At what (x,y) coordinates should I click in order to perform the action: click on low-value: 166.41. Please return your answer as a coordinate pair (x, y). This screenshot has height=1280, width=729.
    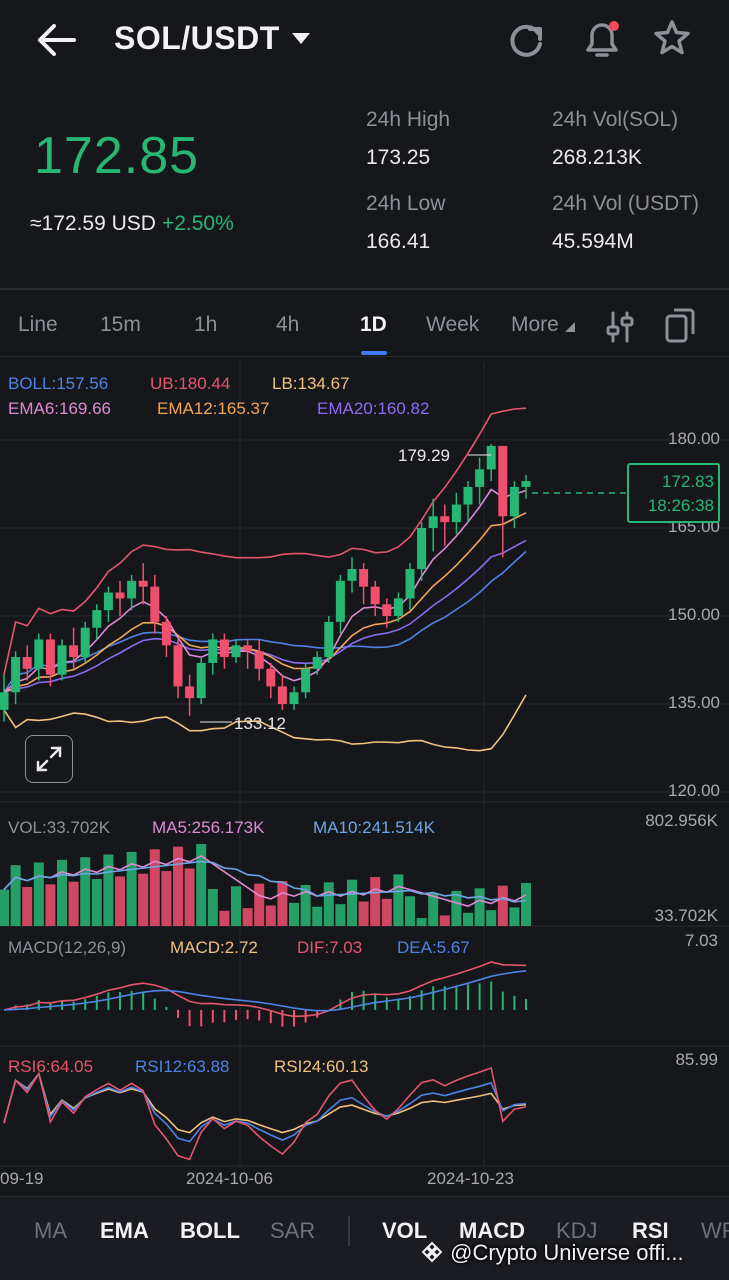
    Looking at the image, I should click on (398, 241).